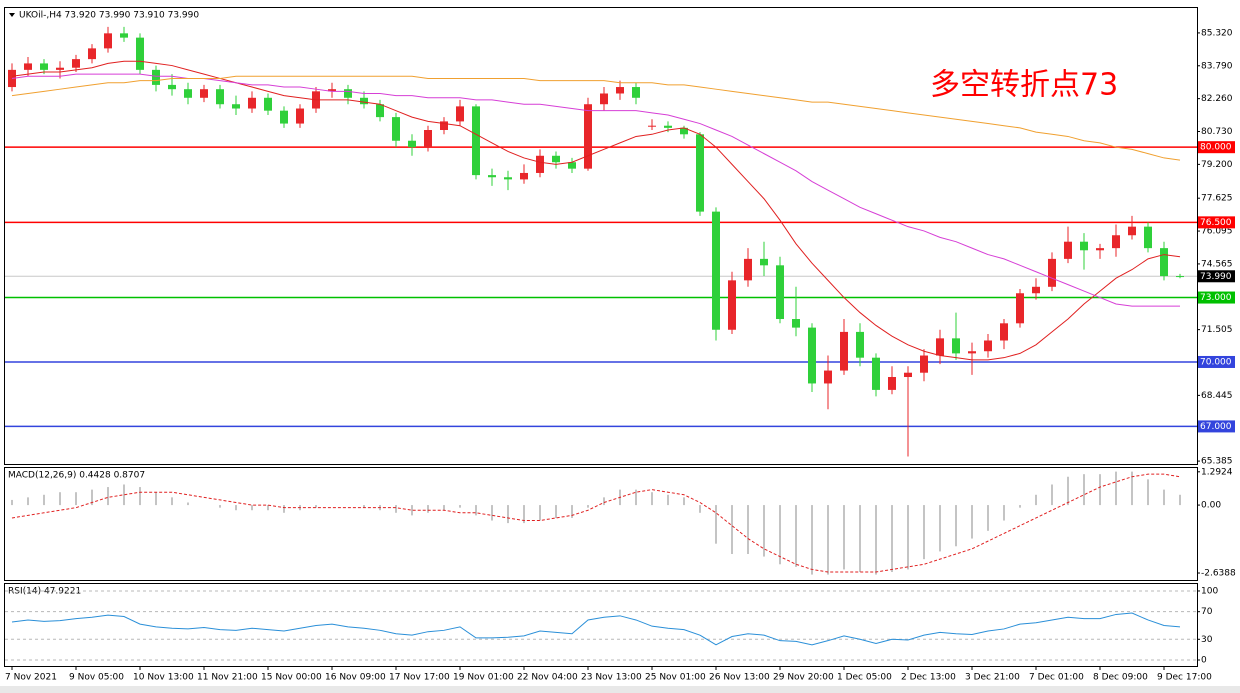 The width and height of the screenshot is (1240, 693). What do you see at coordinates (596, 629) in the screenshot?
I see `rsi-line` at bounding box center [596, 629].